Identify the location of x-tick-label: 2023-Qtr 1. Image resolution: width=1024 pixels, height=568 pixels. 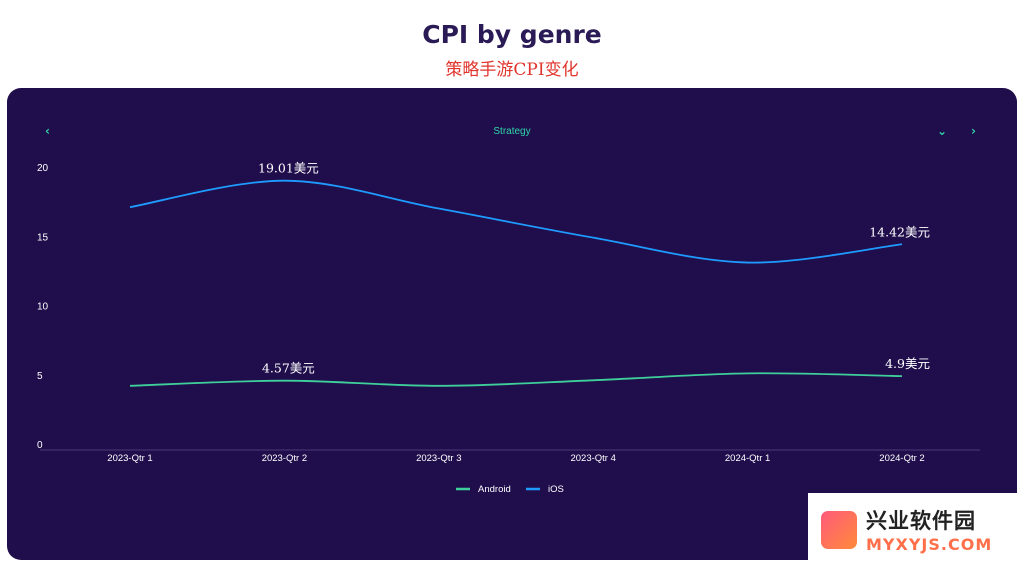
(129, 458).